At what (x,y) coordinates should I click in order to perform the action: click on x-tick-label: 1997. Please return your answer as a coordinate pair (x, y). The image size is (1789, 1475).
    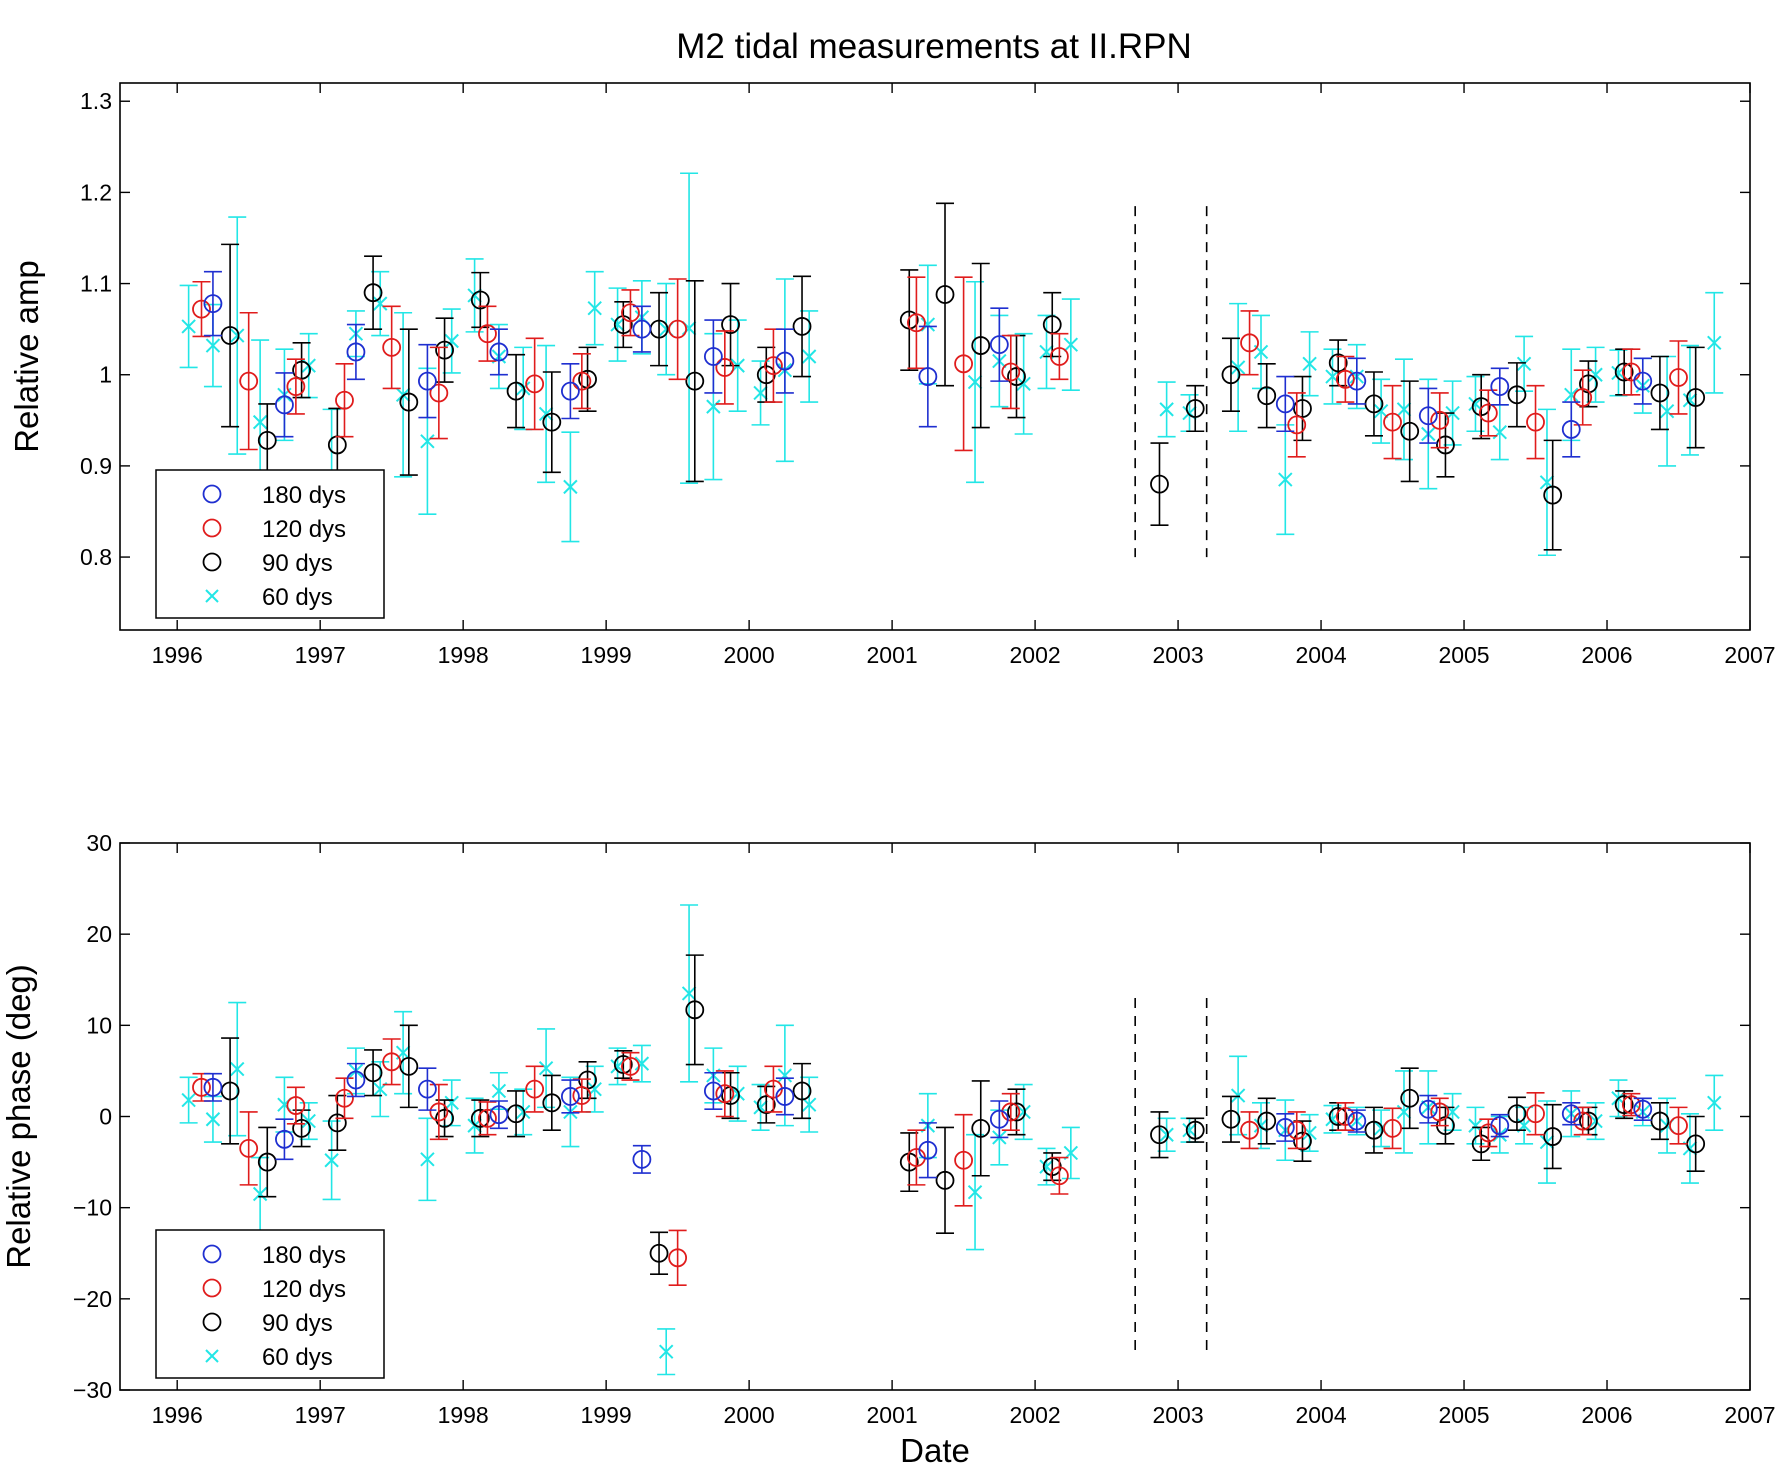
    Looking at the image, I should click on (320, 655).